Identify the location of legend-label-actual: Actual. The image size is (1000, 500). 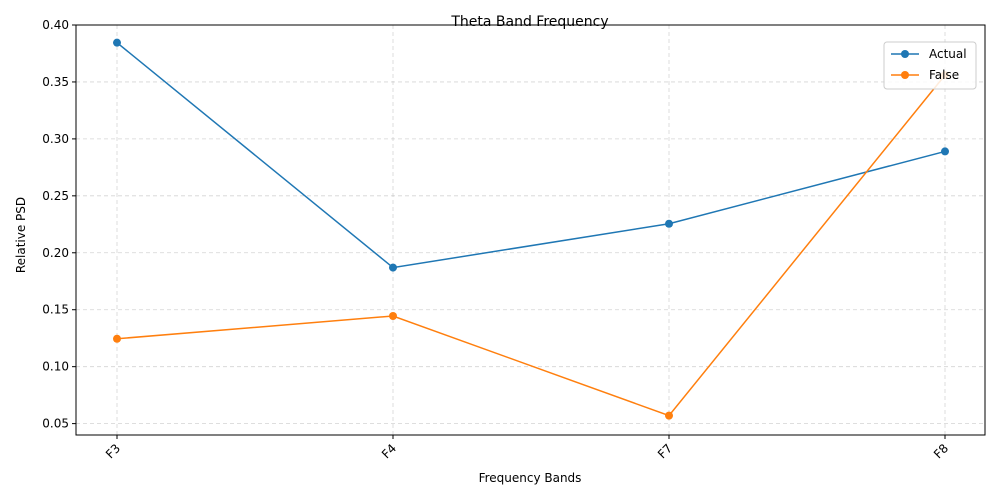
(948, 54).